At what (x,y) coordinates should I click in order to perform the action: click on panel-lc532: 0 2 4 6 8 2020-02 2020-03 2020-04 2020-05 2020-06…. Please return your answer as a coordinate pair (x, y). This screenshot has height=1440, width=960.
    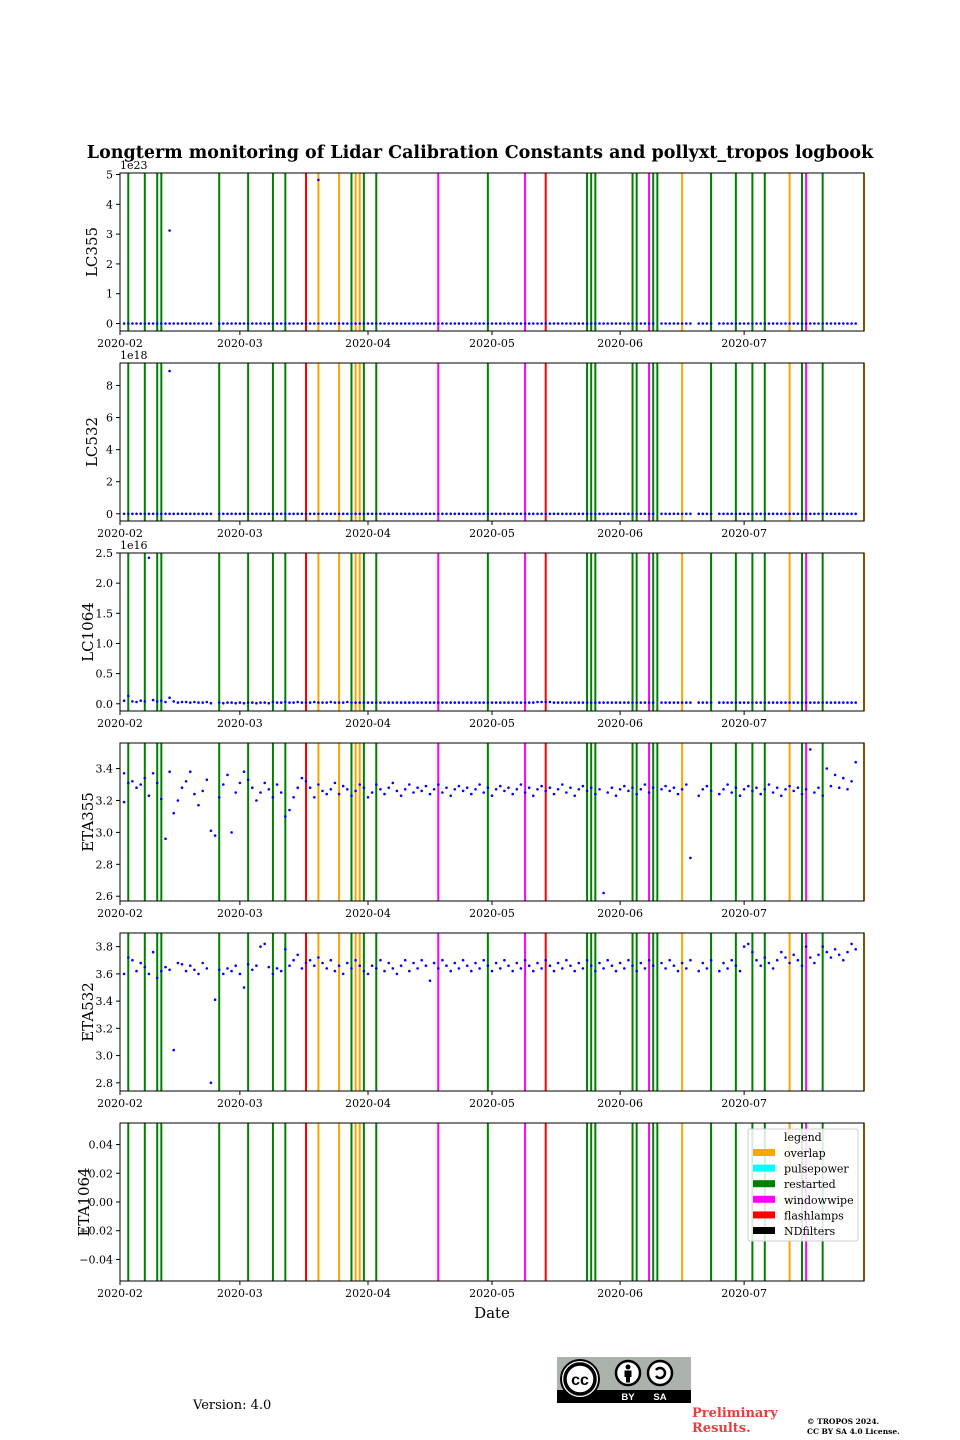
    Looking at the image, I should click on (474, 444).